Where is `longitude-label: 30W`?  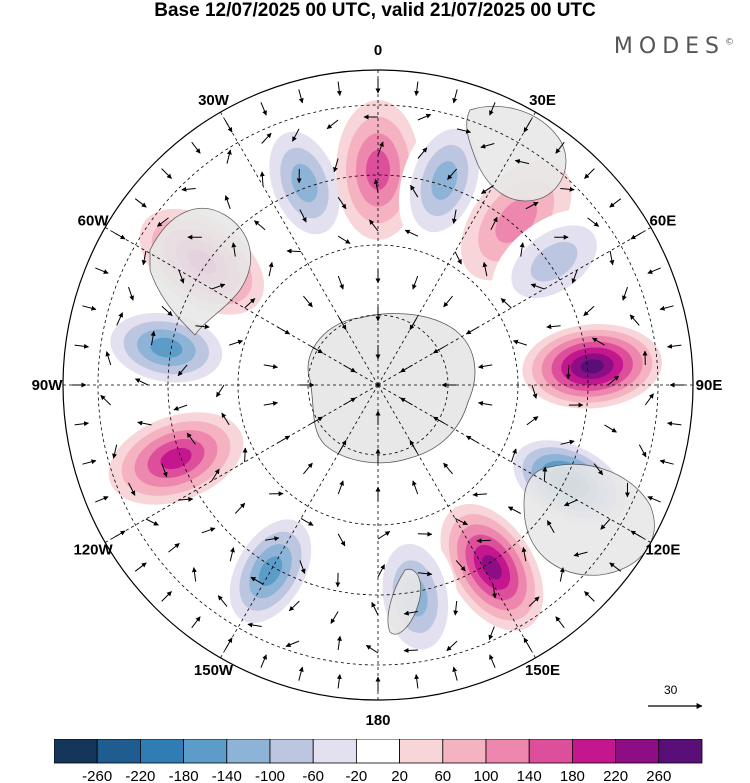 longitude-label: 30W is located at coordinates (214, 100).